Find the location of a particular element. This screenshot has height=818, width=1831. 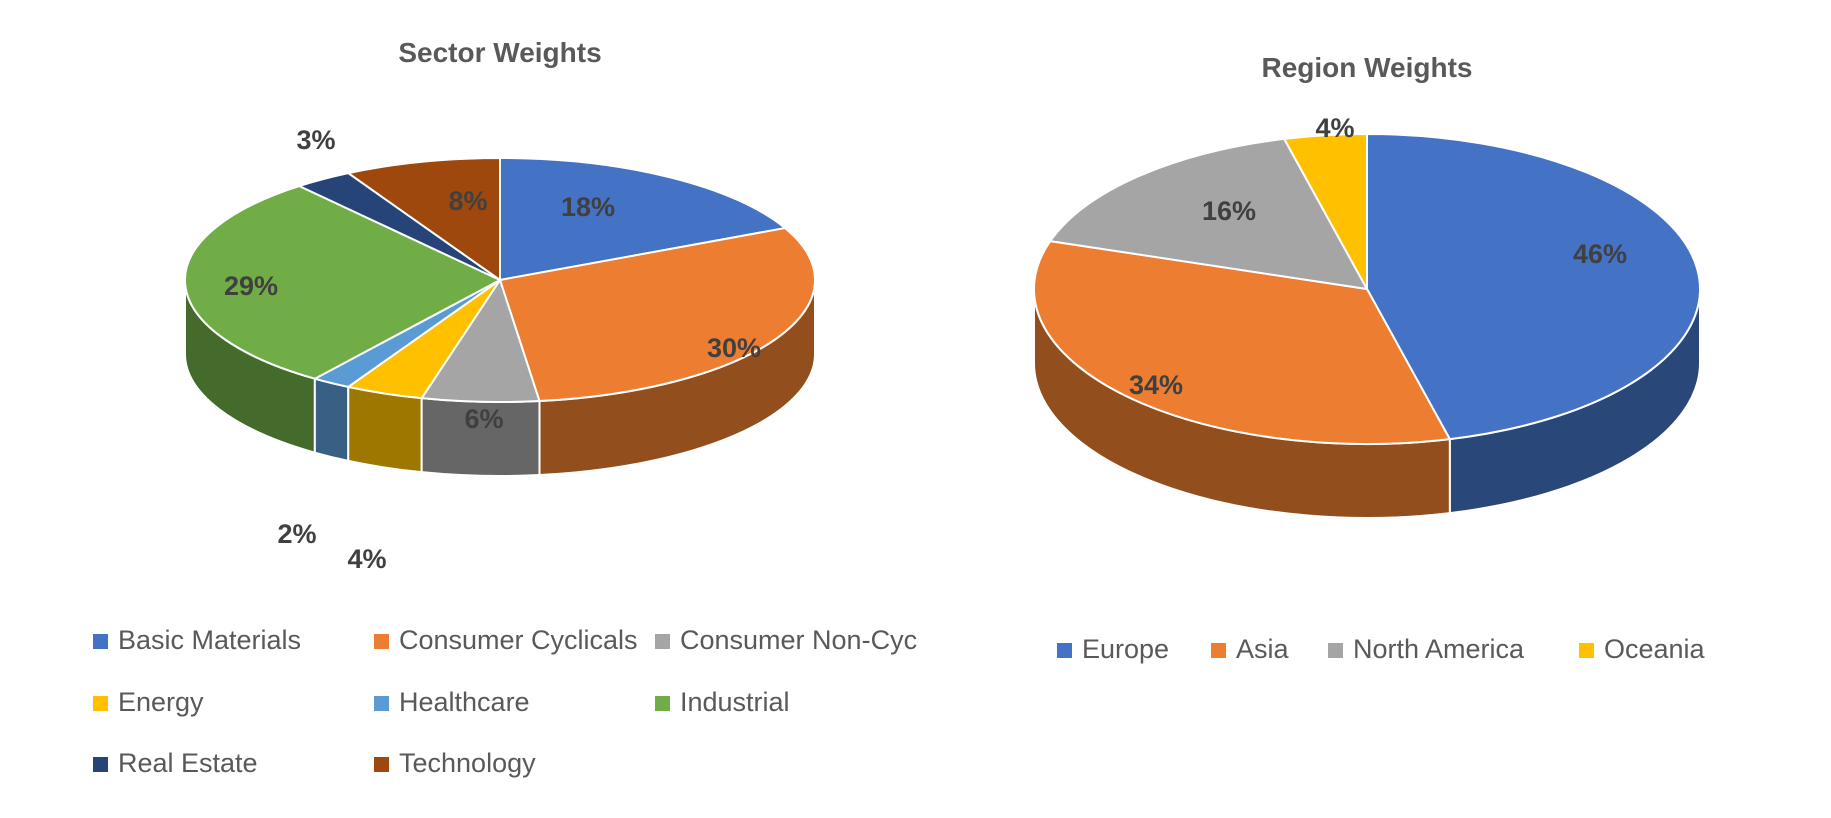

legend-label-oceania: Oceania is located at coordinates (1655, 649).